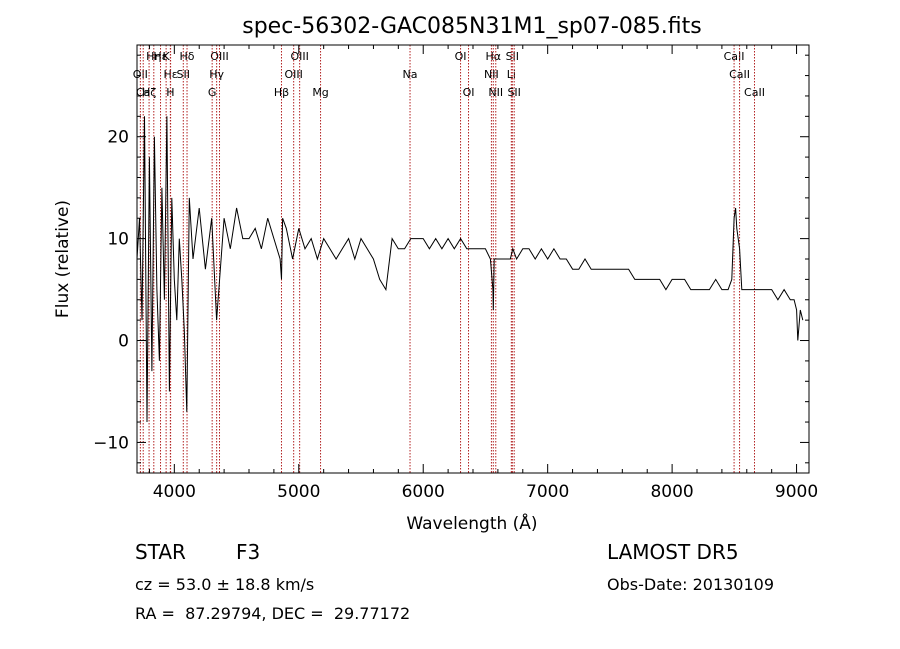 The image size is (900, 649). Describe the element at coordinates (471, 523) in the screenshot. I see `x-axis-label: Wavelength (Å)` at that location.